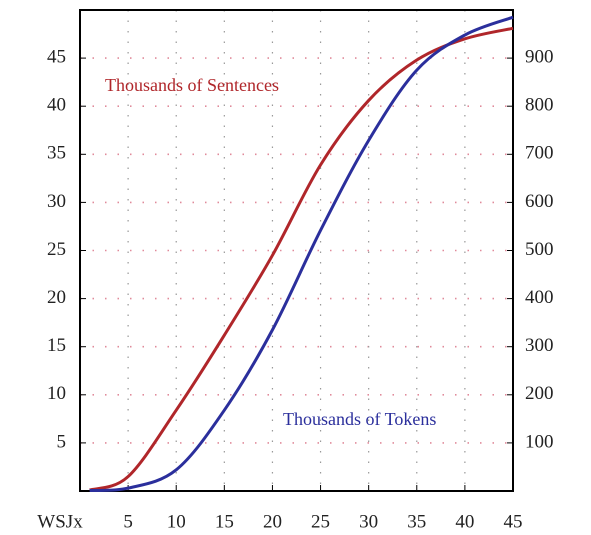 Image resolution: width=591 pixels, height=535 pixels. Describe the element at coordinates (539, 201) in the screenshot. I see `y2-tick-label: 600` at that location.